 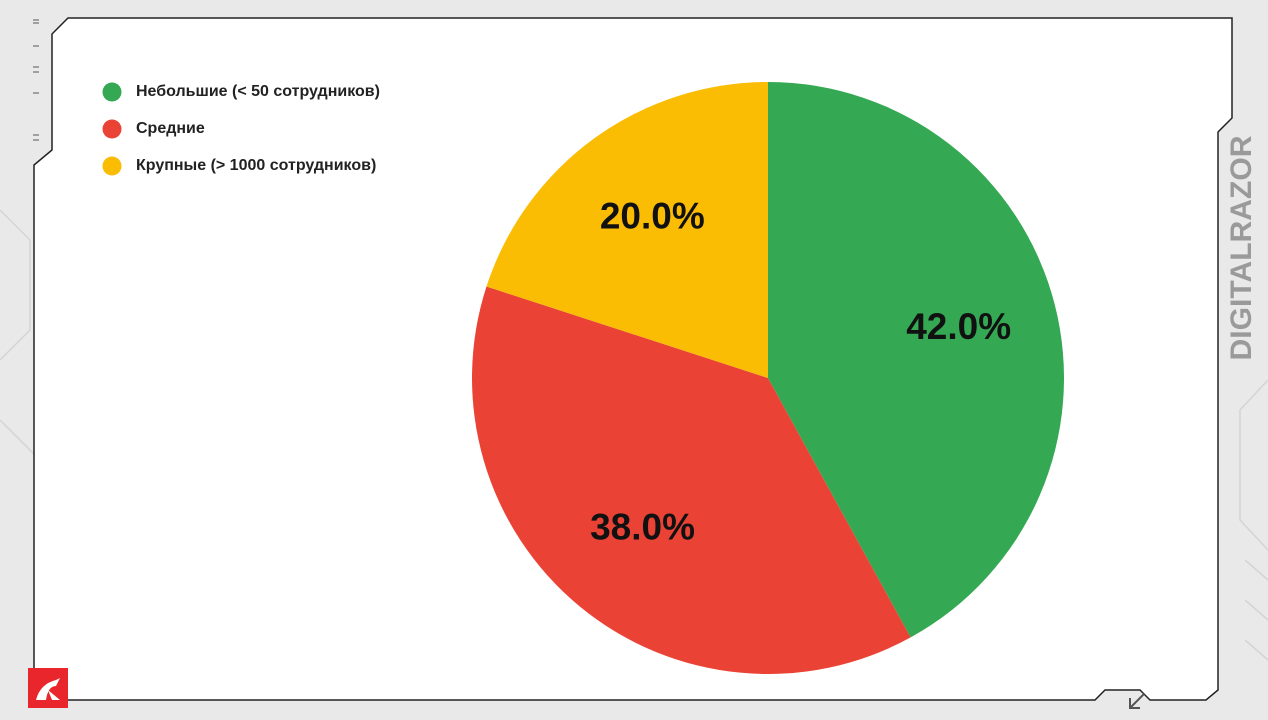 What do you see at coordinates (958, 326) in the screenshot?
I see `slice-label: 42.0%` at bounding box center [958, 326].